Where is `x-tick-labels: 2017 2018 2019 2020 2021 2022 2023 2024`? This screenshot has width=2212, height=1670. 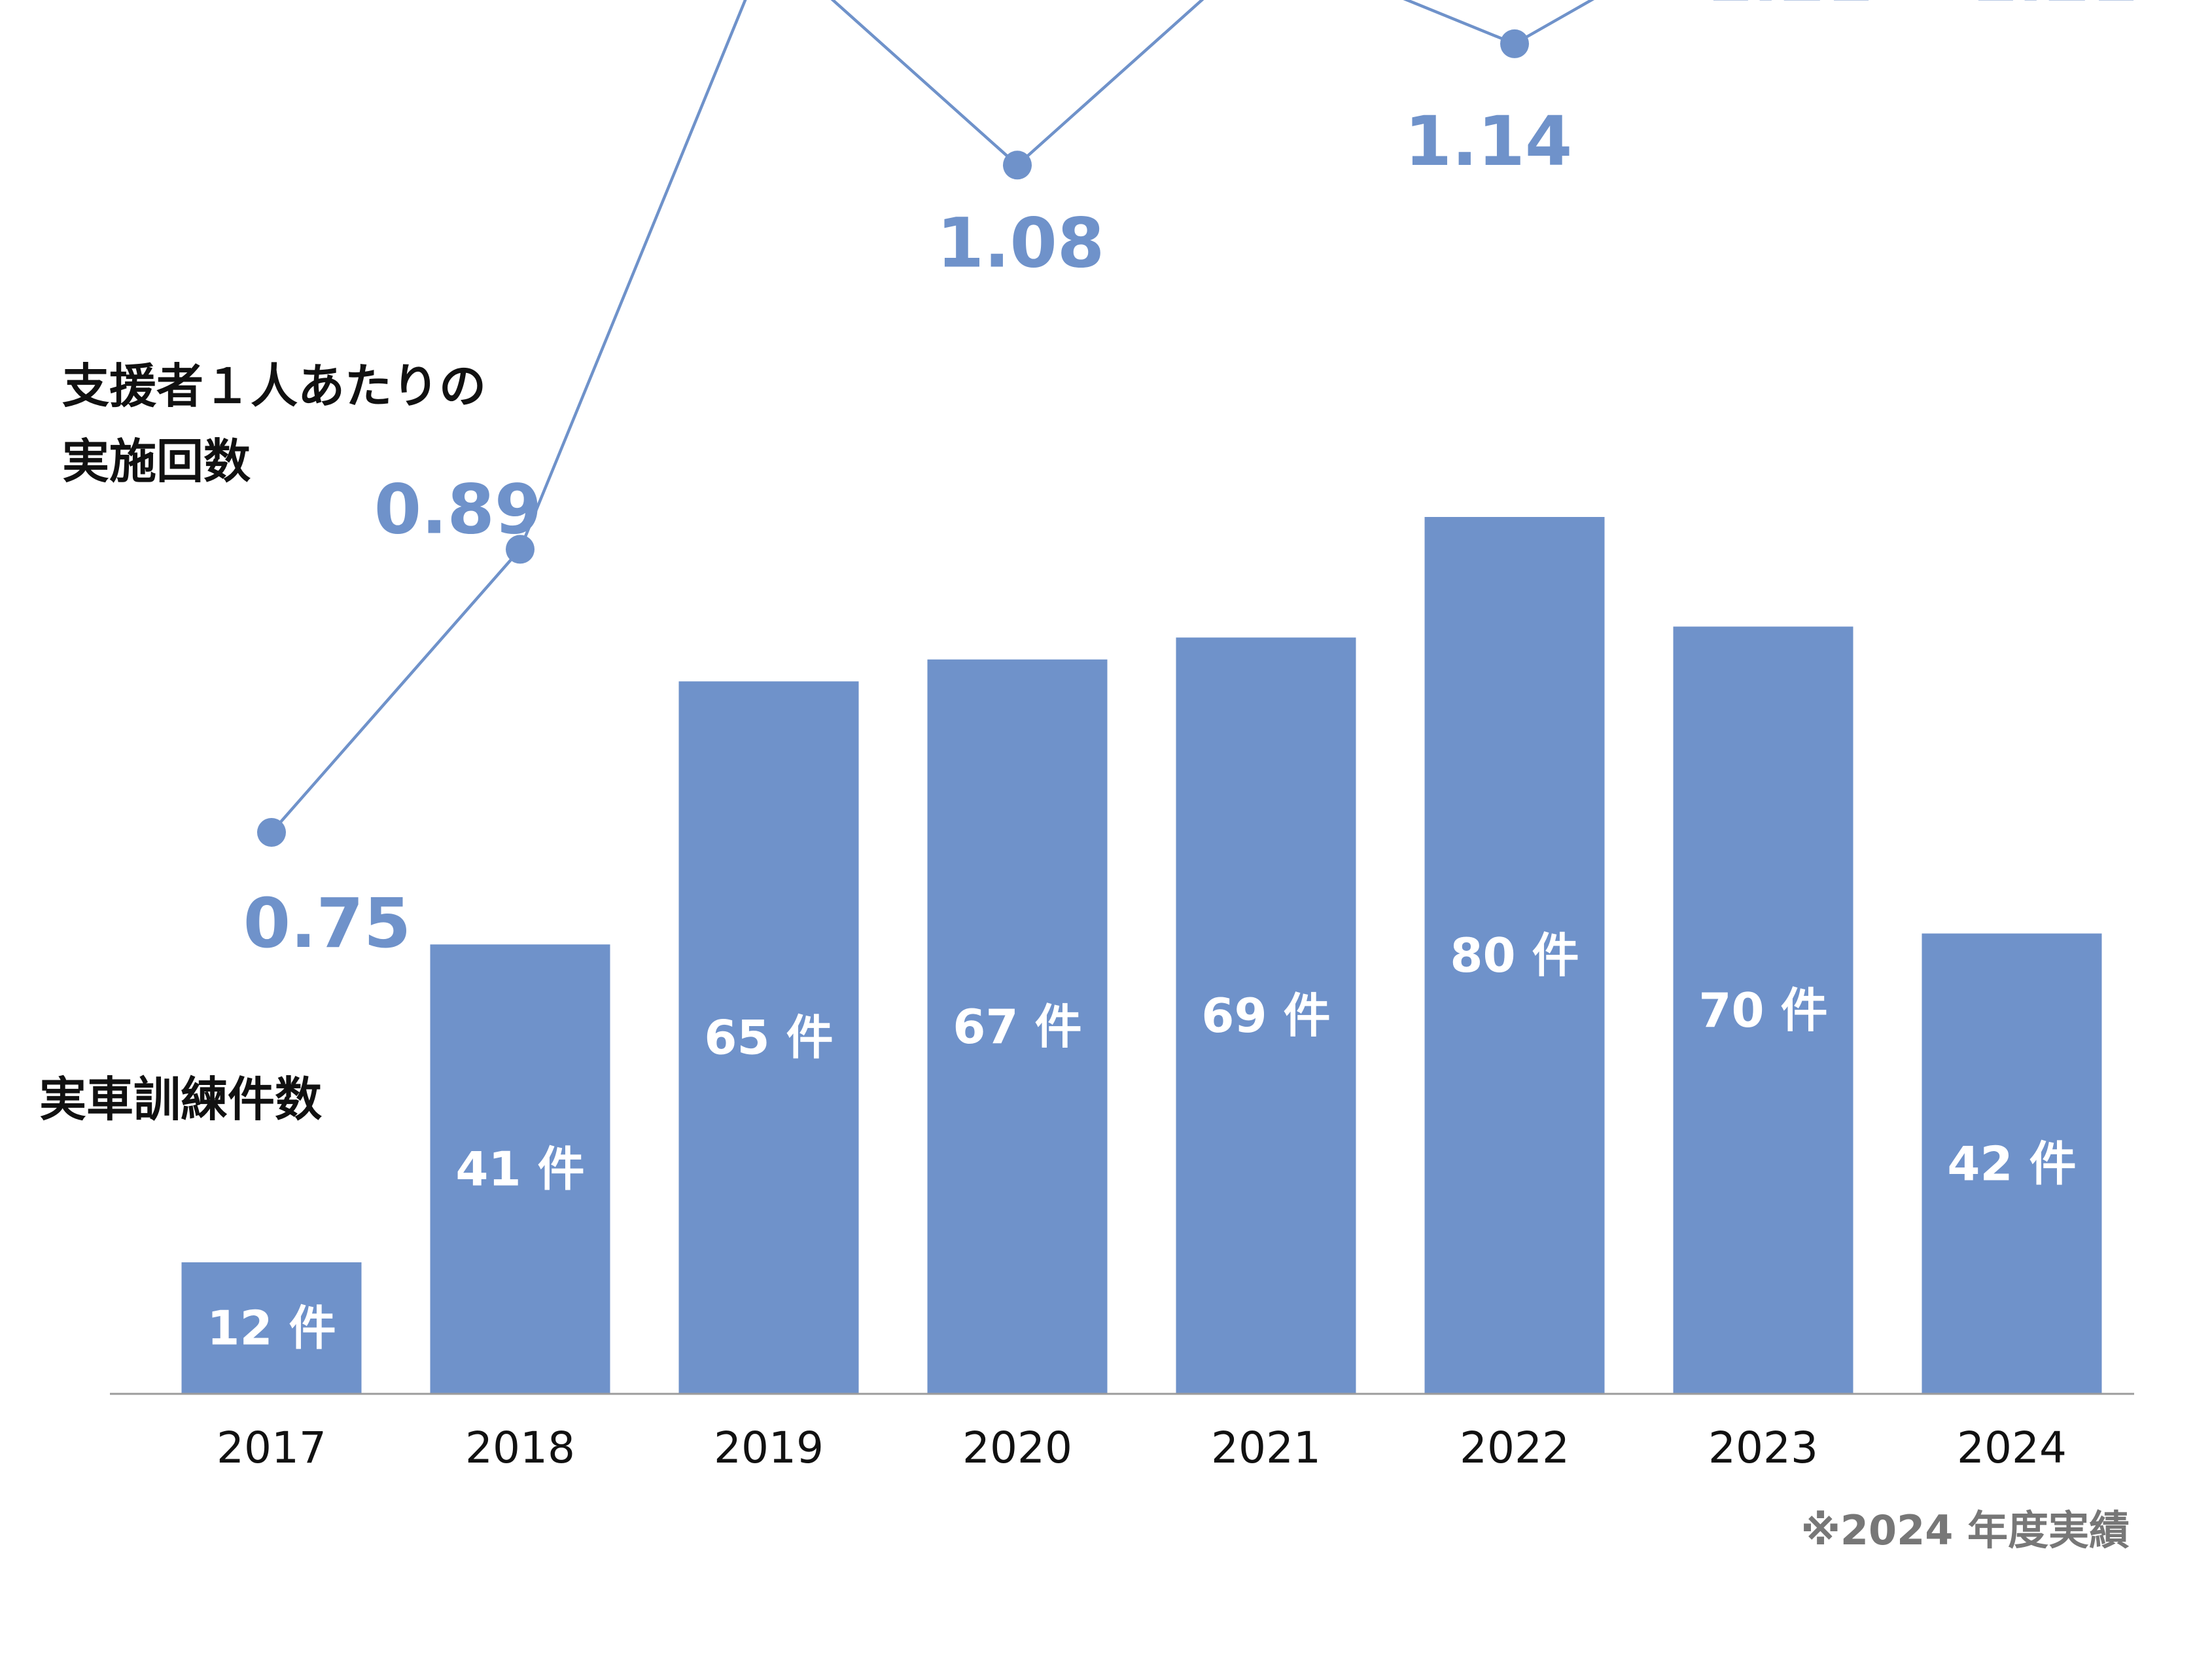 x-tick-labels: 2017 2018 2019 2020 2021 2022 2023 2024 is located at coordinates (1142, 1448).